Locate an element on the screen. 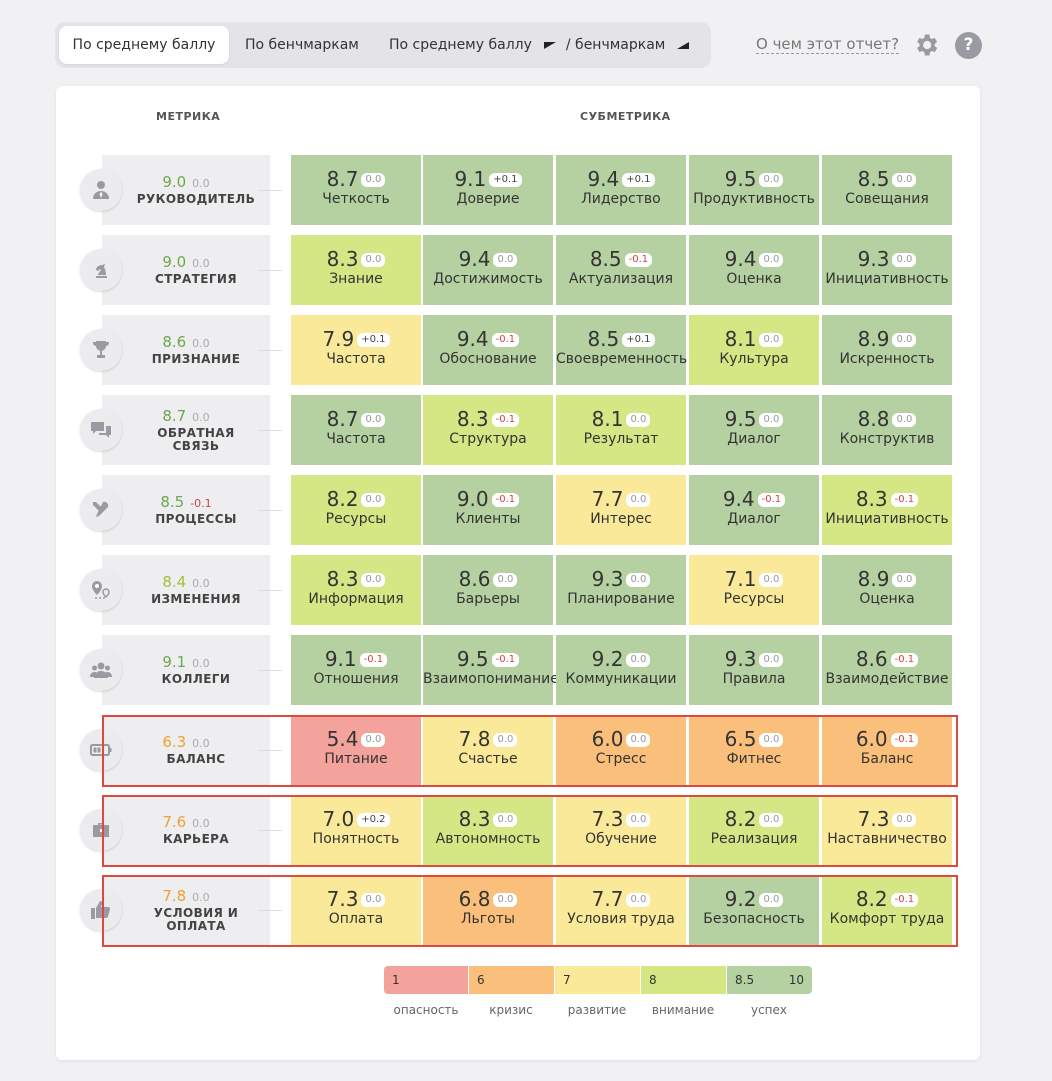 The height and width of the screenshot is (1081, 1052). submetric-score: 8.3 is located at coordinates (472, 419).